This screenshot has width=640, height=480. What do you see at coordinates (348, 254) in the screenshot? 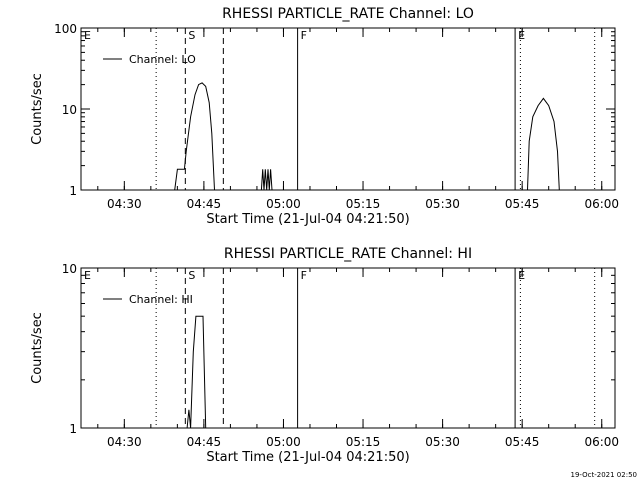
I see `chart-title: RHESSI PARTICLE_RATE Channel: HI` at bounding box center [348, 254].